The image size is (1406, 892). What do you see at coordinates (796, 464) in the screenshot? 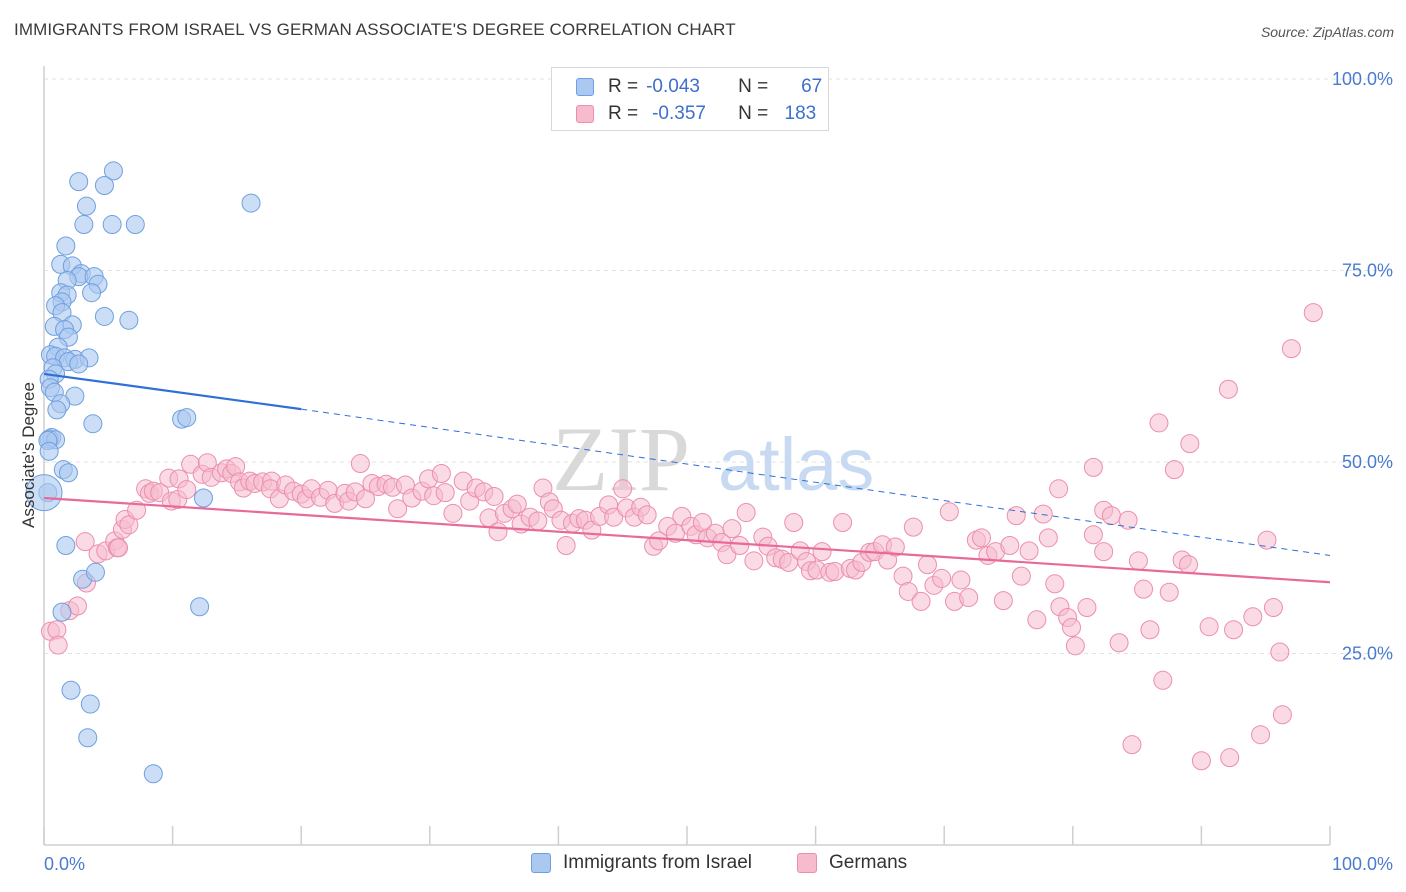
I see `watermark-atlas: atlas` at bounding box center [796, 464].